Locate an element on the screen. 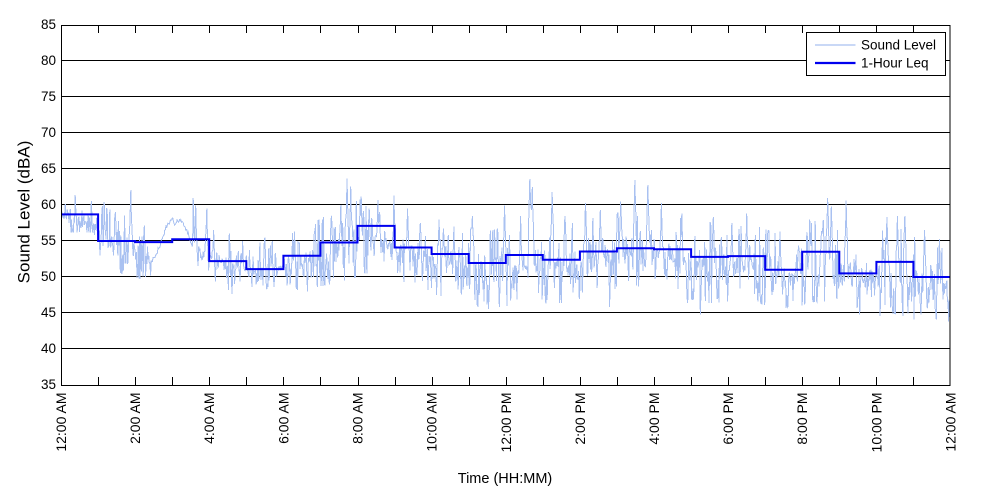 This screenshot has height=500, width=1000. svg-text: 50 is located at coordinates (48, 276).